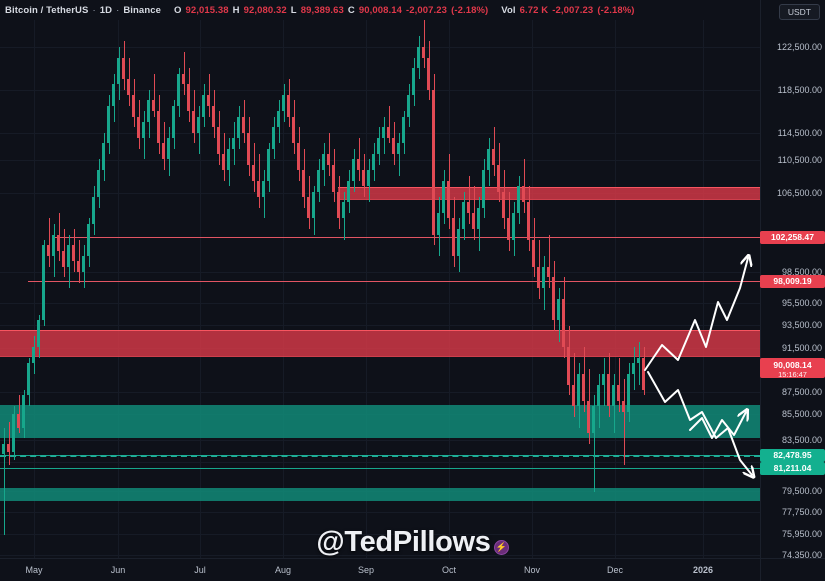  What do you see at coordinates (801, 414) in the screenshot?
I see `price-tick: 85,500.00` at bounding box center [801, 414].